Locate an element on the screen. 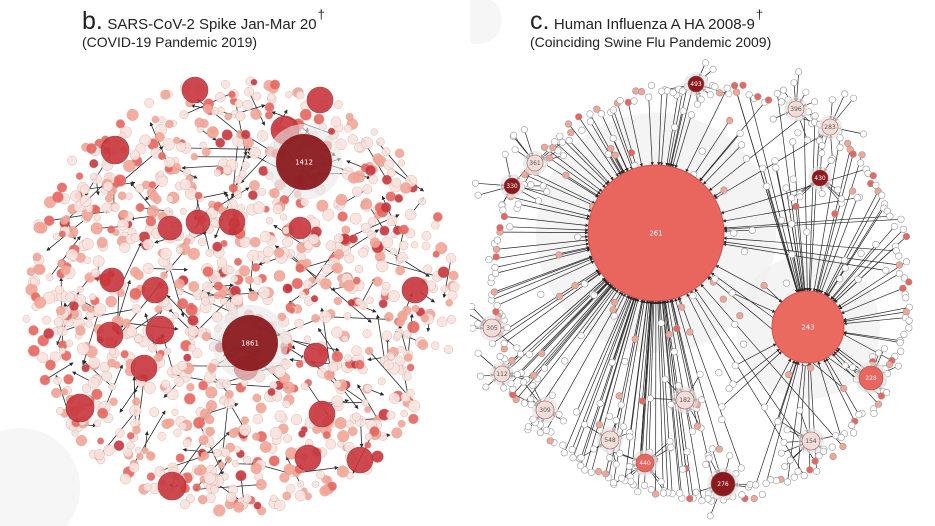 The height and width of the screenshot is (526, 935). panels.c.hub_labels.16: 228 is located at coordinates (871, 378).